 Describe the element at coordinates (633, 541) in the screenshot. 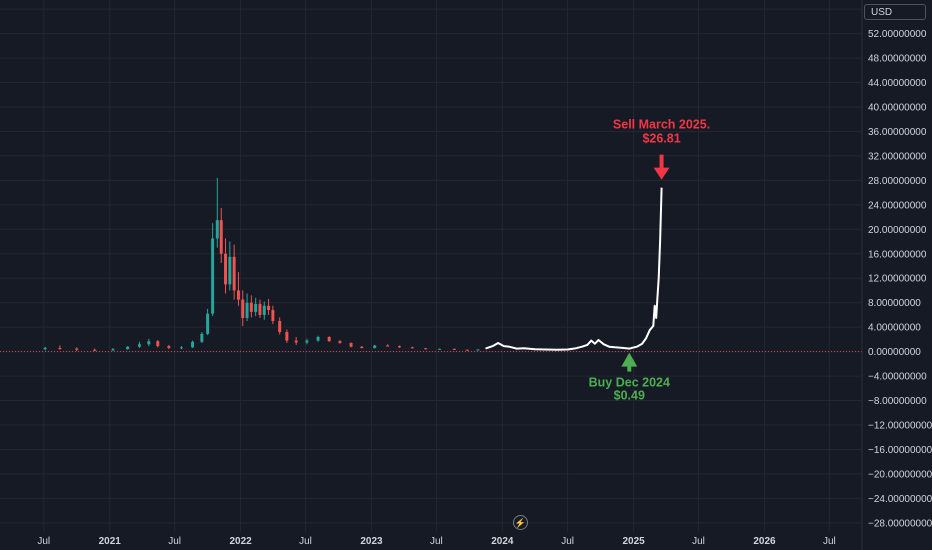

I see `x-tick-label: 2025` at that location.